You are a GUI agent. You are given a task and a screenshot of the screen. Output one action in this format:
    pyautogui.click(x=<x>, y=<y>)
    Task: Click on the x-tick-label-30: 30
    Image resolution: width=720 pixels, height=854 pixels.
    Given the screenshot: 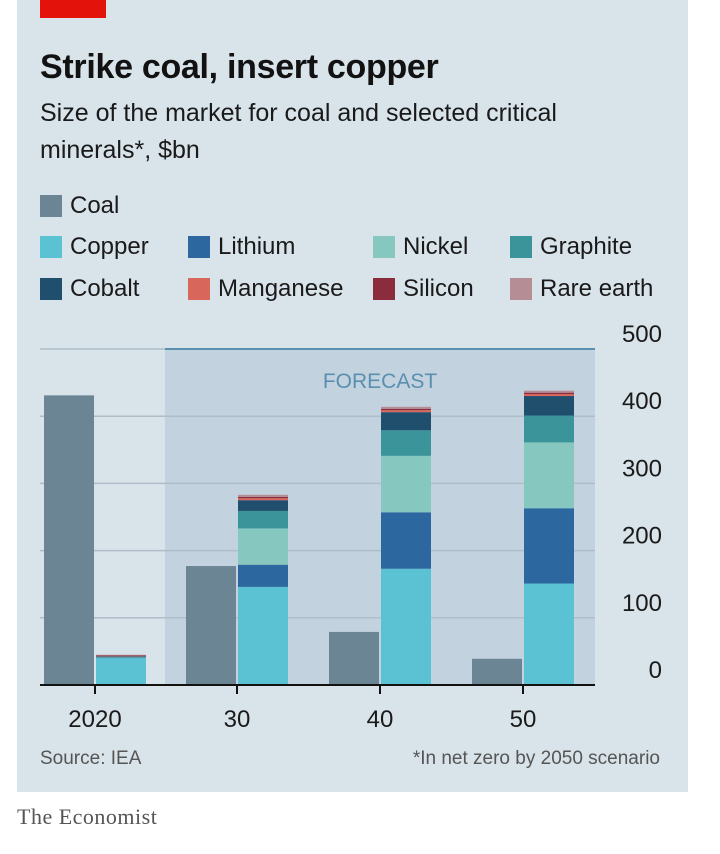 What is the action you would take?
    pyautogui.click(x=237, y=719)
    